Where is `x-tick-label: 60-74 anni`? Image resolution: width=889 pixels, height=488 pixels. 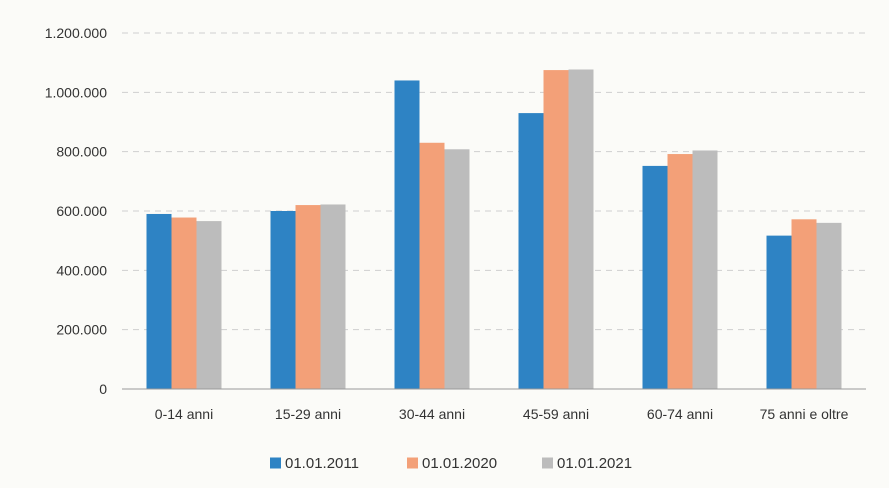 x-tick-label: 60-74 anni is located at coordinates (680, 414).